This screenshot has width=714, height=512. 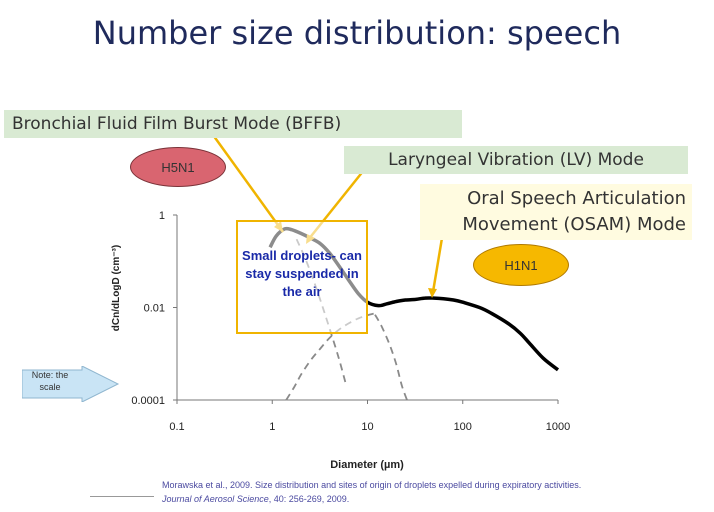 What do you see at coordinates (215, 499) in the screenshot?
I see `citation-journal: Journal of Aerosol Science` at bounding box center [215, 499].